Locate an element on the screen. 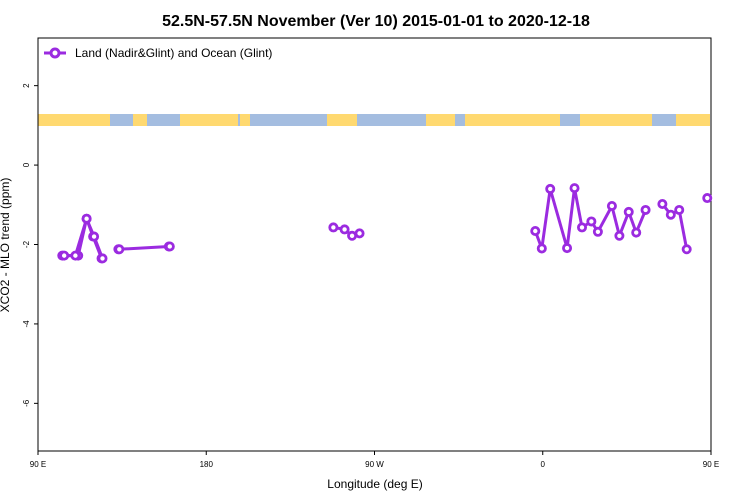 The height and width of the screenshot is (500, 750). x-axis-label: Longitude (deg E) is located at coordinates (374, 484).